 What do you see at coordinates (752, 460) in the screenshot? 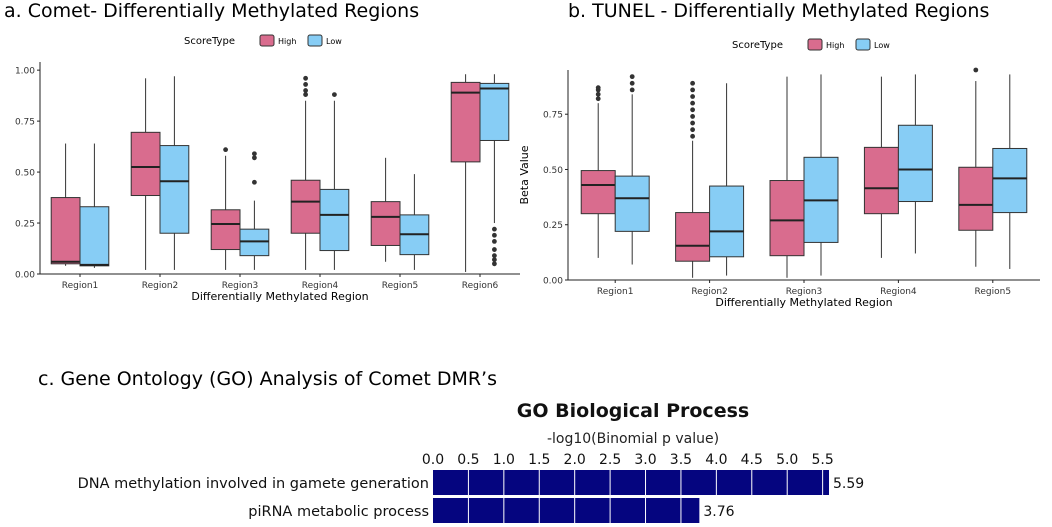
I see `go-x-tick-label: 4.5` at bounding box center [752, 460].